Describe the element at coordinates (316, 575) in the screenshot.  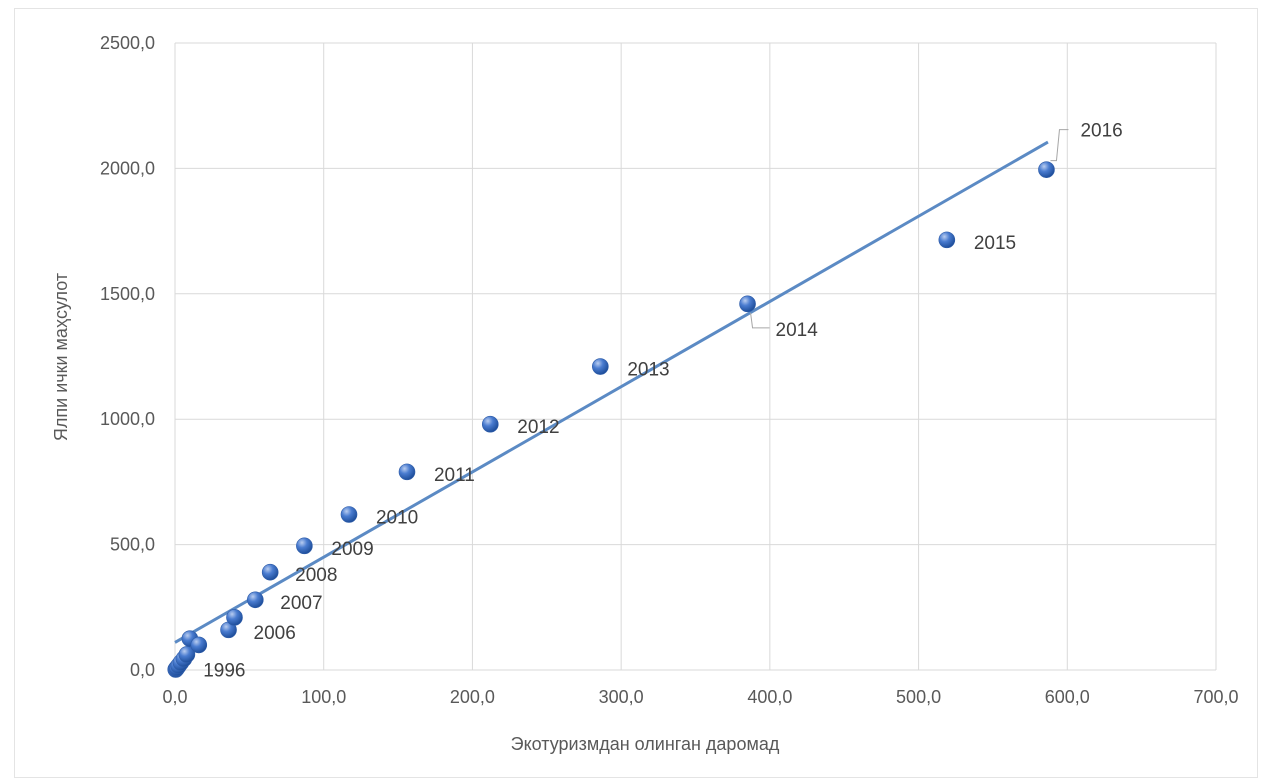
I see `data-label: 2008` at that location.